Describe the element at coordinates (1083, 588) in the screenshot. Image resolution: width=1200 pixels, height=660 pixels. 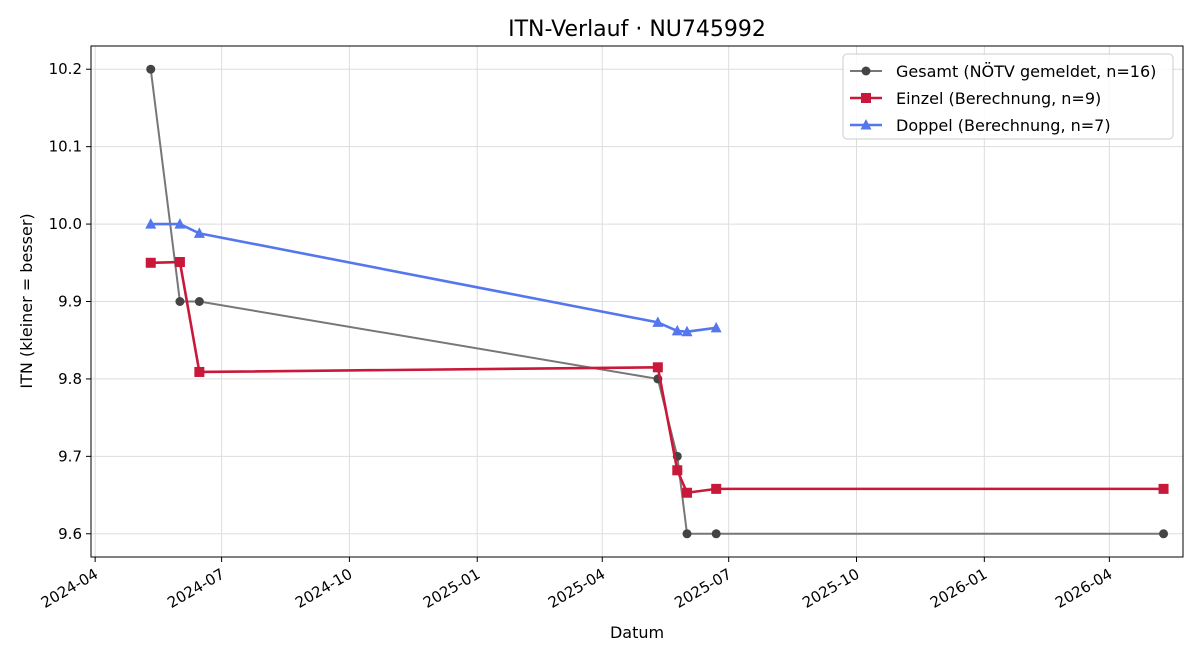
I see `x-tick-label: 2026-04` at that location.